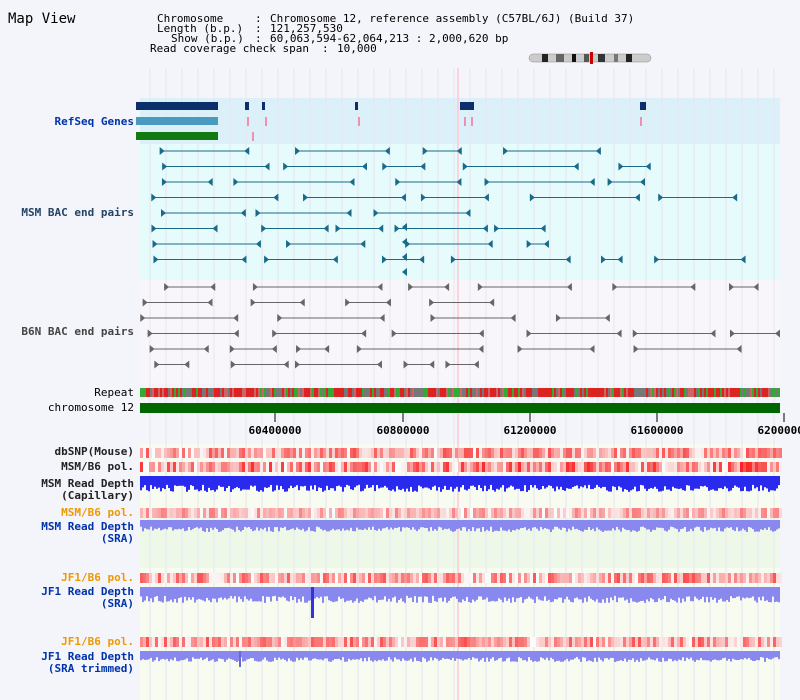 The image size is (800, 700). What do you see at coordinates (77, 212) in the screenshot?
I see `msm-bac-label: MSM BAC end pairs` at bounding box center [77, 212].